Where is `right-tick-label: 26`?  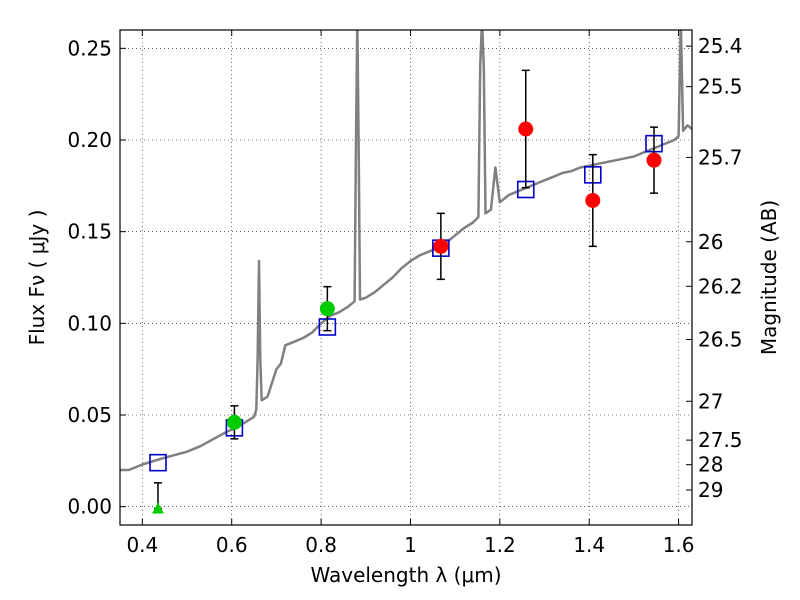
right-tick-label: 26 is located at coordinates (710, 242).